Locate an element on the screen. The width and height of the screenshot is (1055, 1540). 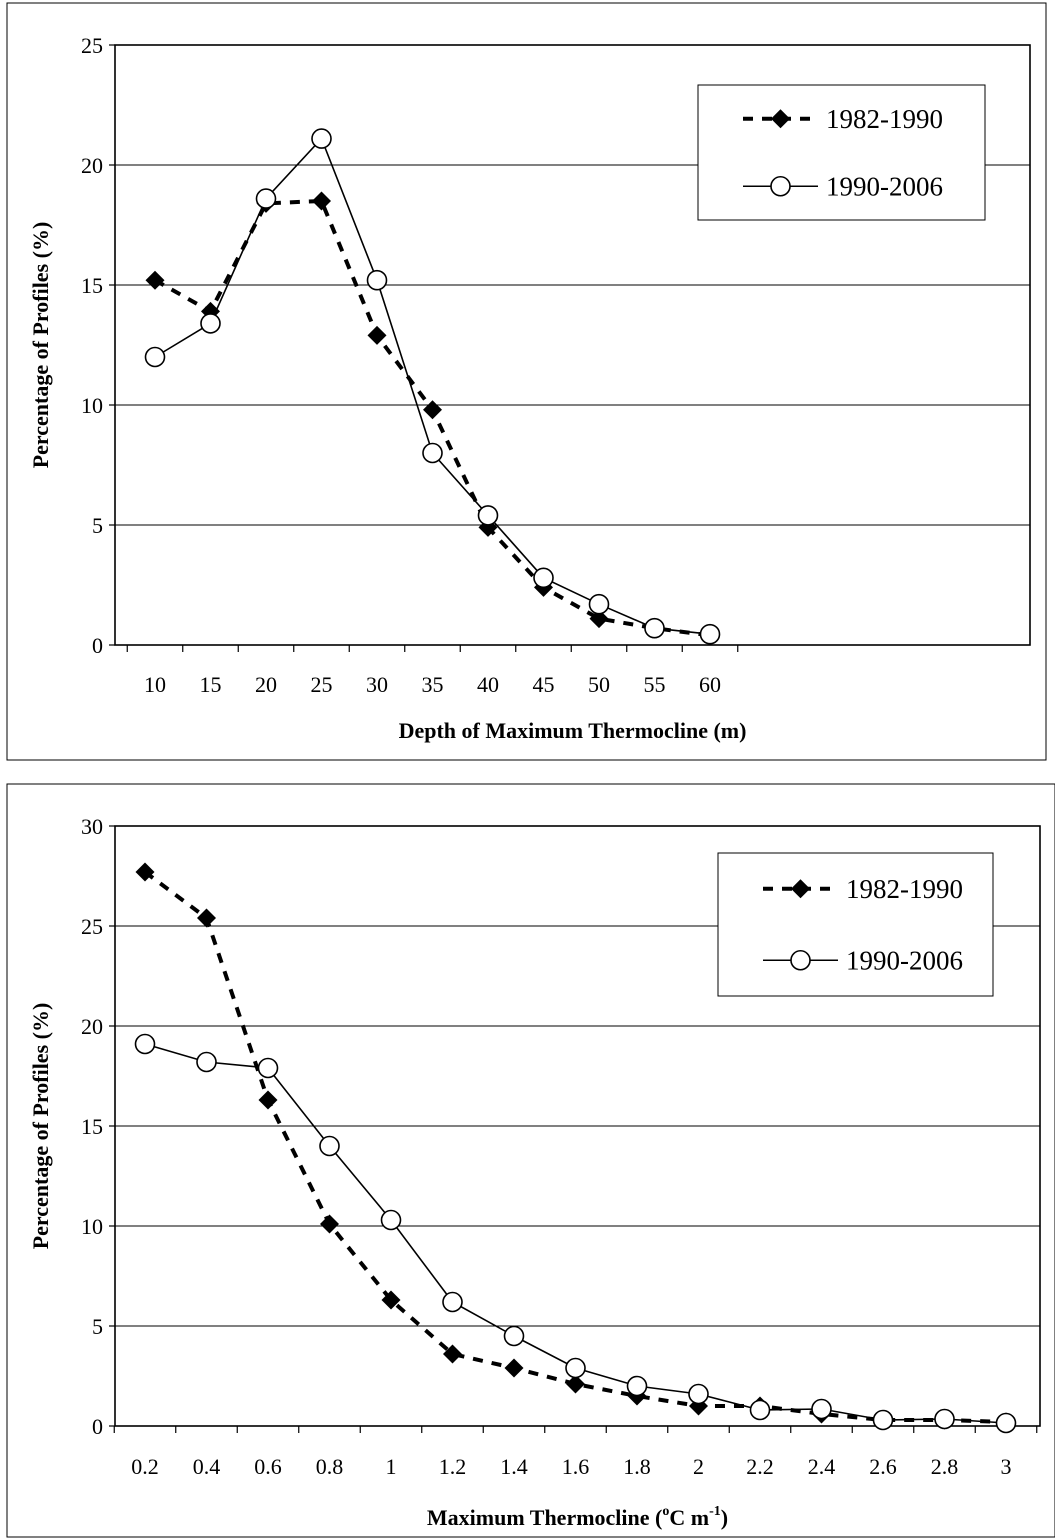
x-tick-label: 1.4 is located at coordinates (514, 1466).